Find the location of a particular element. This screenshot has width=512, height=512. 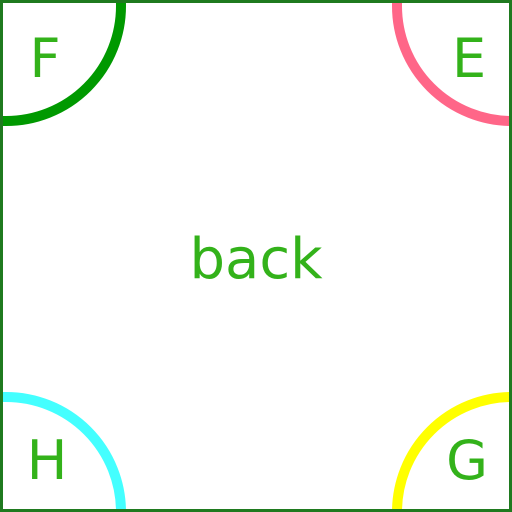

corner-label-top-right: E is located at coordinates (469, 58).